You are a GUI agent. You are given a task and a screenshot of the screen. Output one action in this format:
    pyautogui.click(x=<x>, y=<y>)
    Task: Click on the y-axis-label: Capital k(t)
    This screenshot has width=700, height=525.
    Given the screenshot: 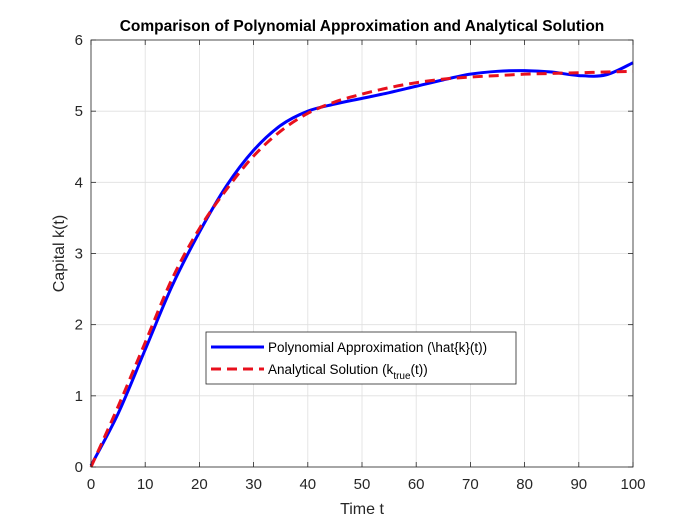 What is the action you would take?
    pyautogui.click(x=59, y=253)
    